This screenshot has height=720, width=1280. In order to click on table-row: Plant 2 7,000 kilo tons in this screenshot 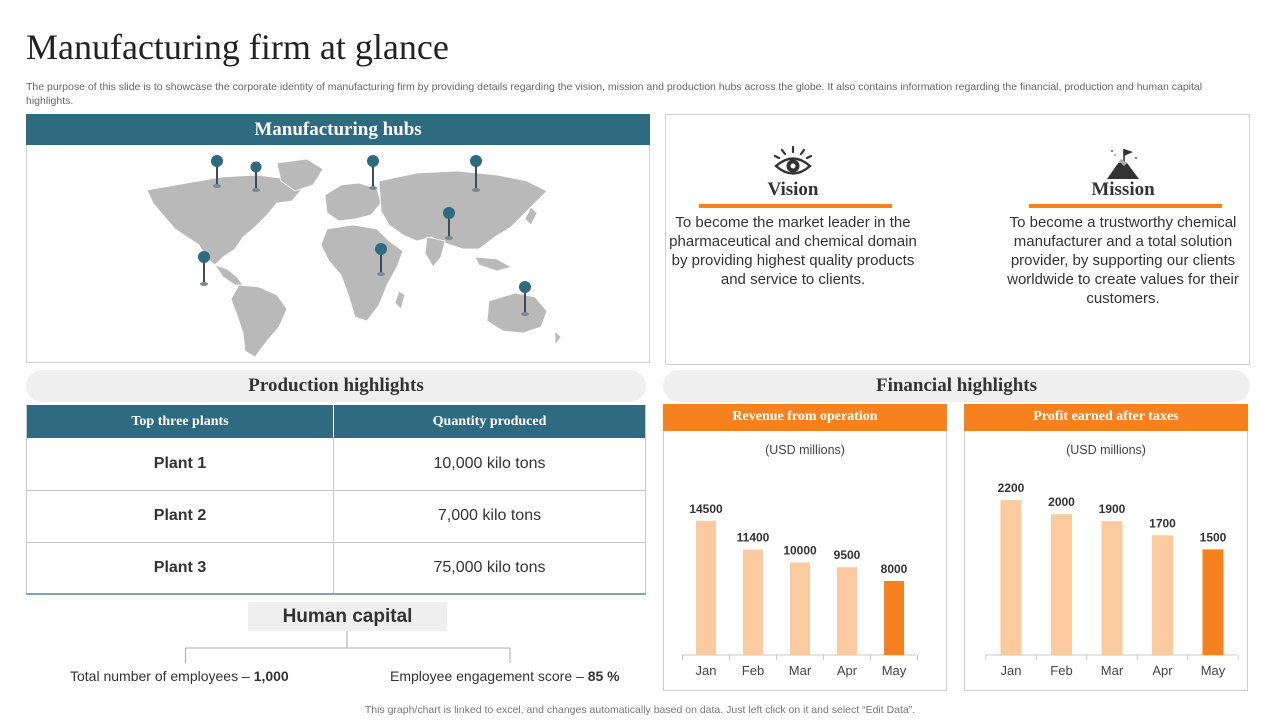, I will do `click(336, 516)`.